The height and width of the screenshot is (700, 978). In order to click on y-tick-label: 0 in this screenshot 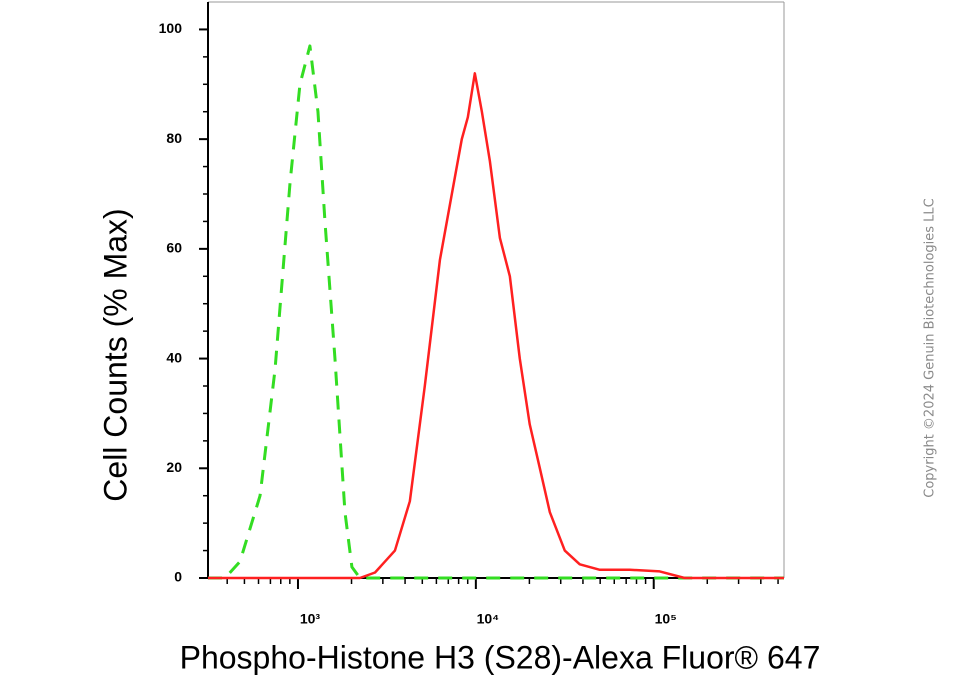, I will do `click(178, 577)`.